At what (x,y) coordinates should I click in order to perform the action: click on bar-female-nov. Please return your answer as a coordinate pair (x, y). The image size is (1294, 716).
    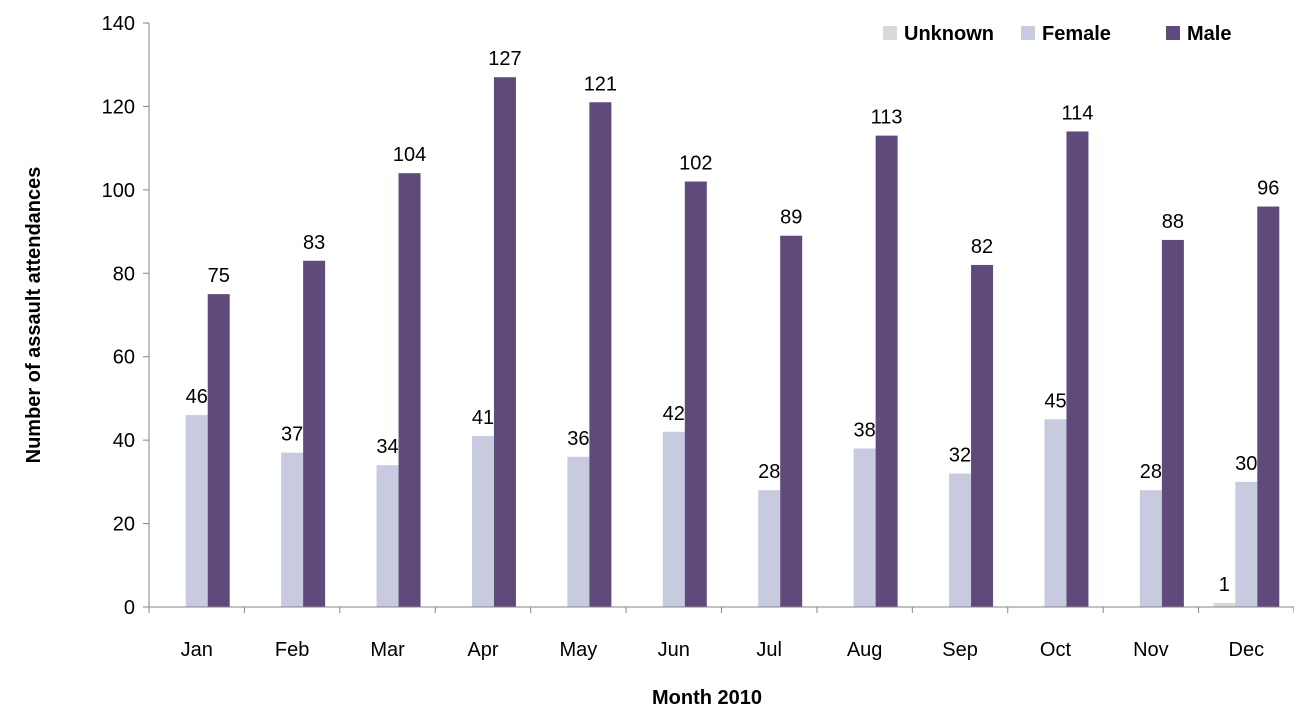
    Looking at the image, I should click on (1150, 548).